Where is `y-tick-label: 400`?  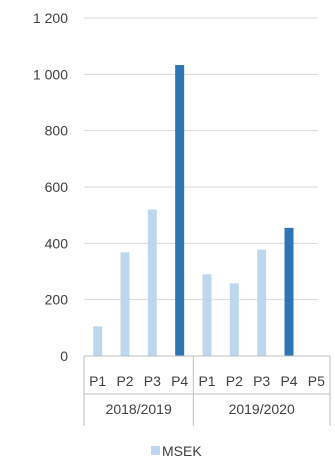
y-tick-label: 400 is located at coordinates (57, 243).